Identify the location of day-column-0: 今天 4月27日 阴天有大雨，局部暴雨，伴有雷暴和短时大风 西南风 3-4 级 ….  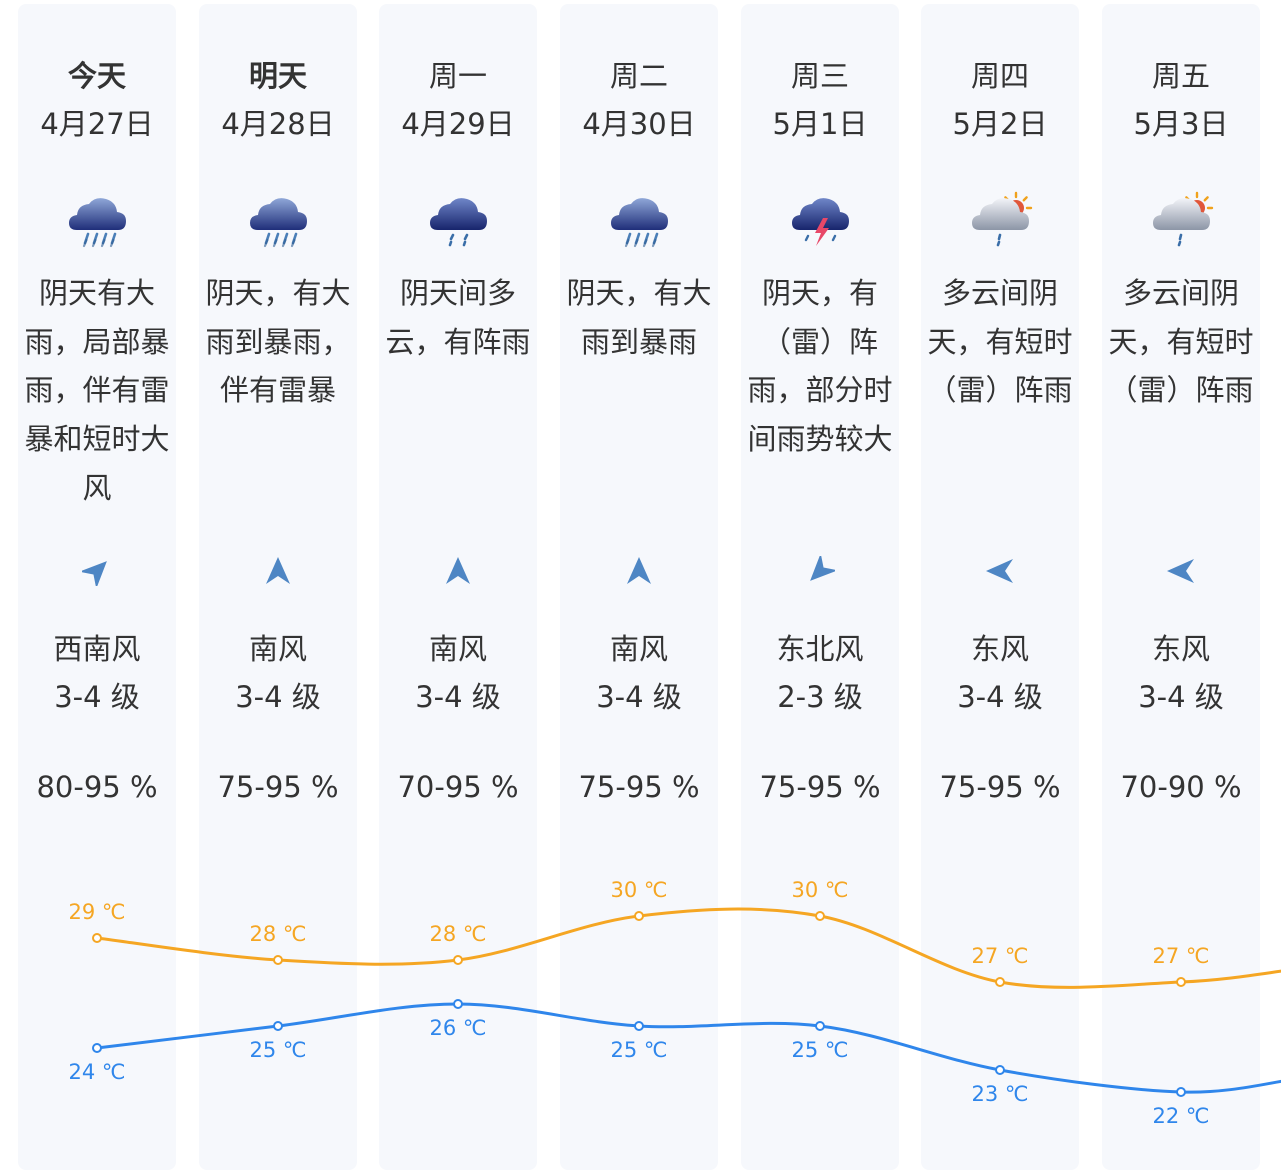
(97, 587).